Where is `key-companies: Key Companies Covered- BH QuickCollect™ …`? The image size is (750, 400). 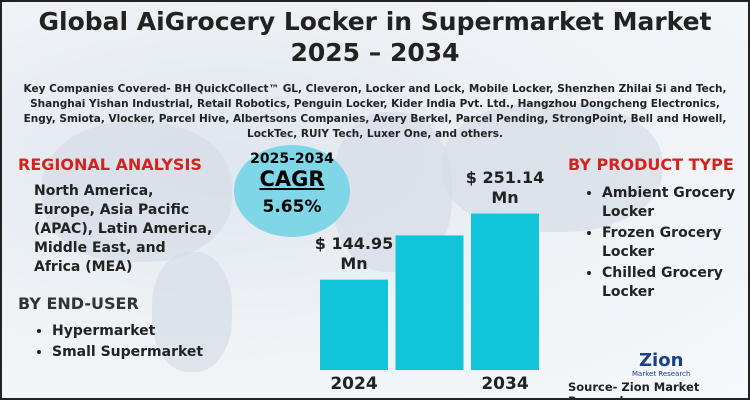 key-companies: Key Companies Covered- BH QuickCollect™ … is located at coordinates (375, 111).